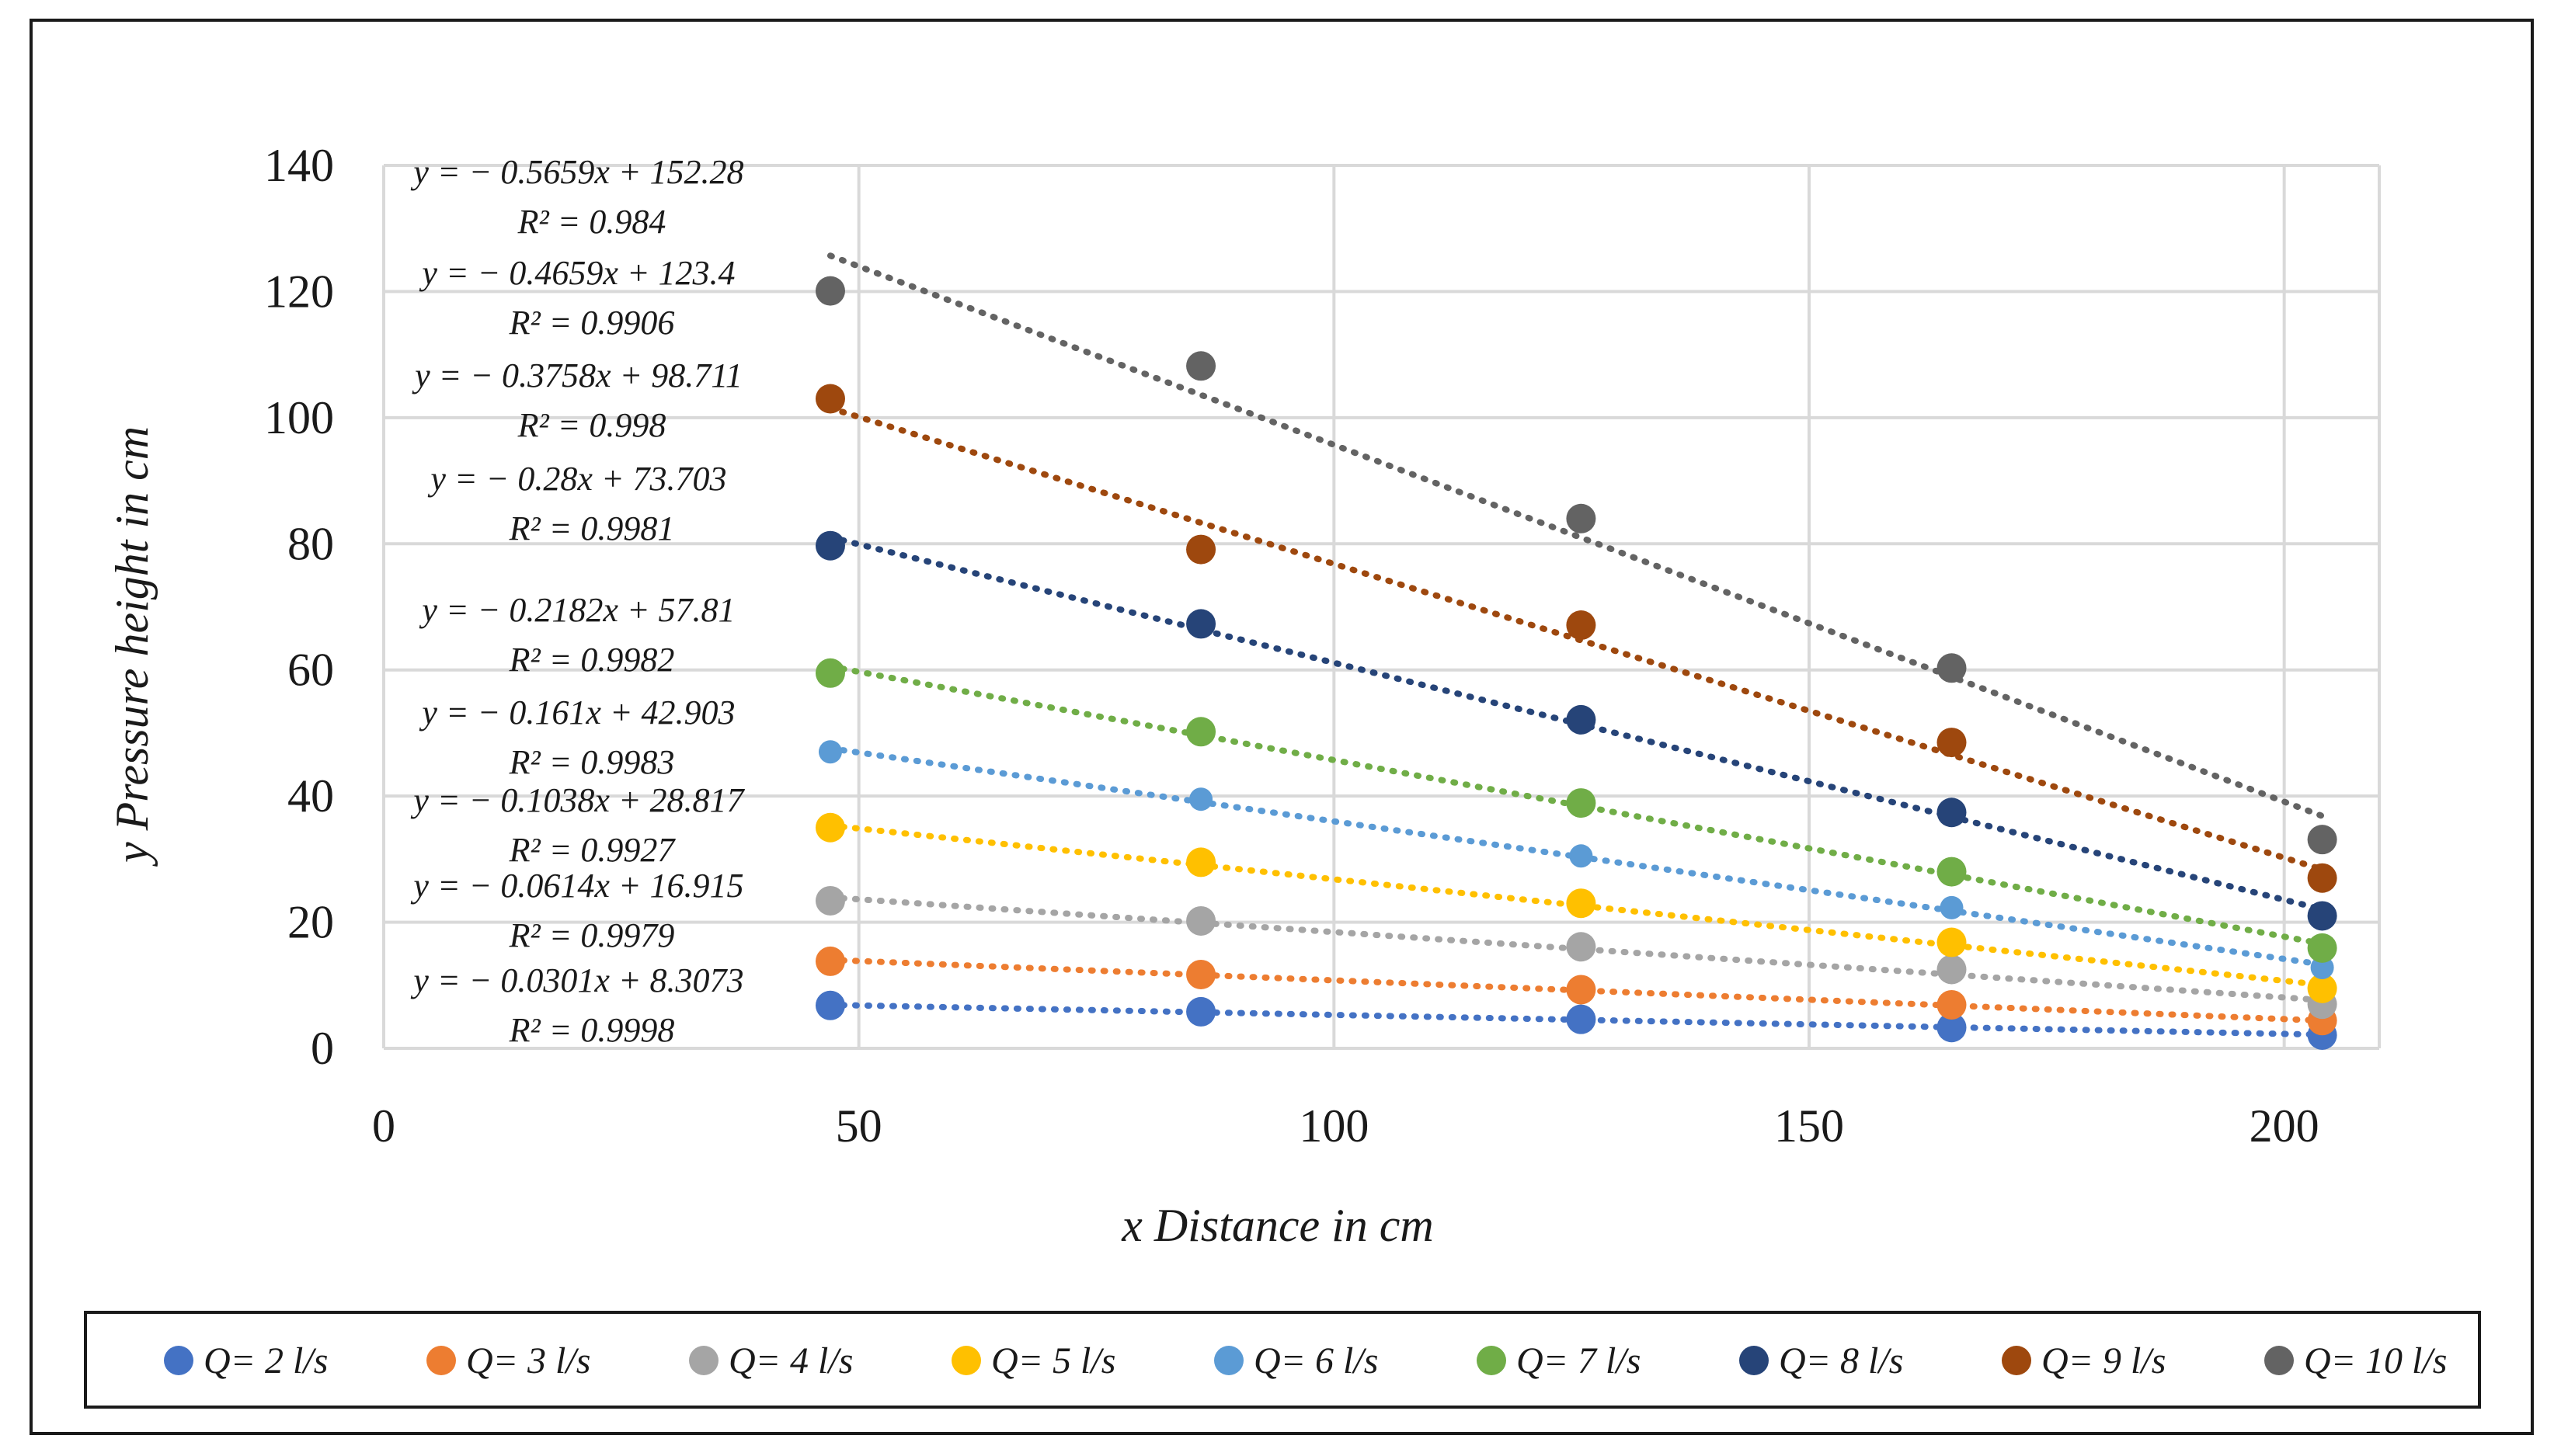  What do you see at coordinates (310, 796) in the screenshot?
I see `y-tick-label: 40` at bounding box center [310, 796].